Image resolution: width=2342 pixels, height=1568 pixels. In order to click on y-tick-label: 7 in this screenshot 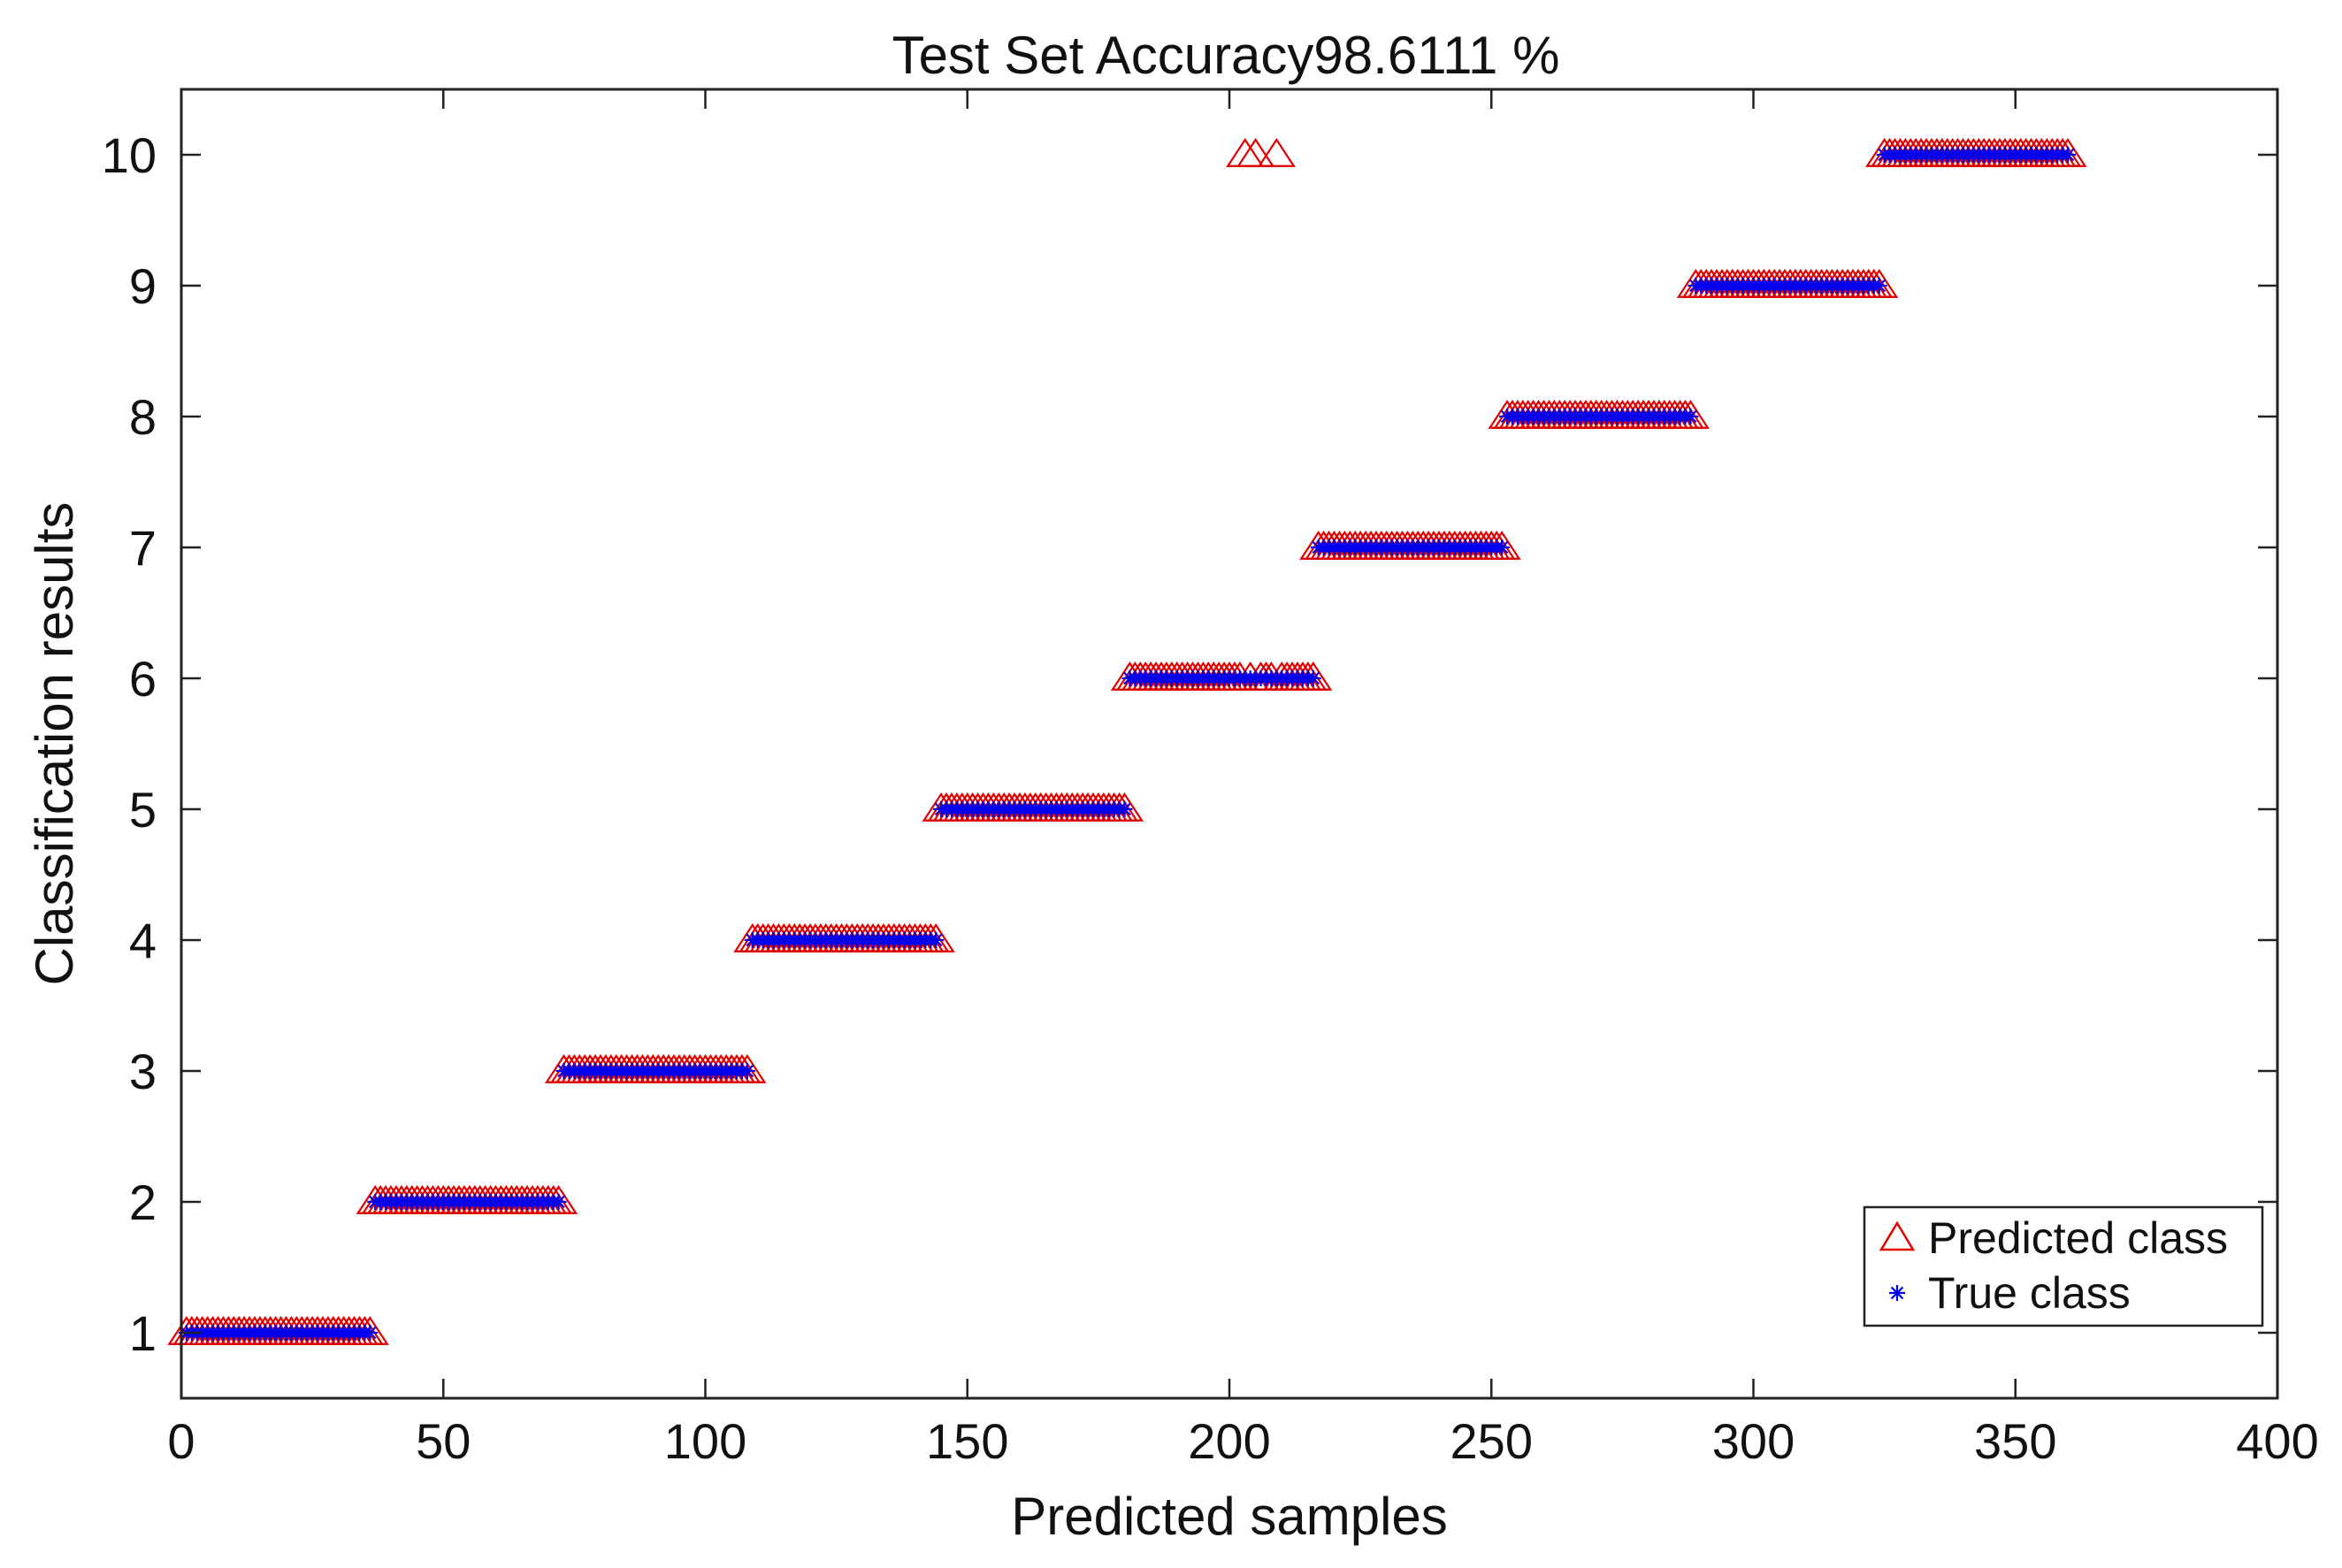, I will do `click(143, 548)`.